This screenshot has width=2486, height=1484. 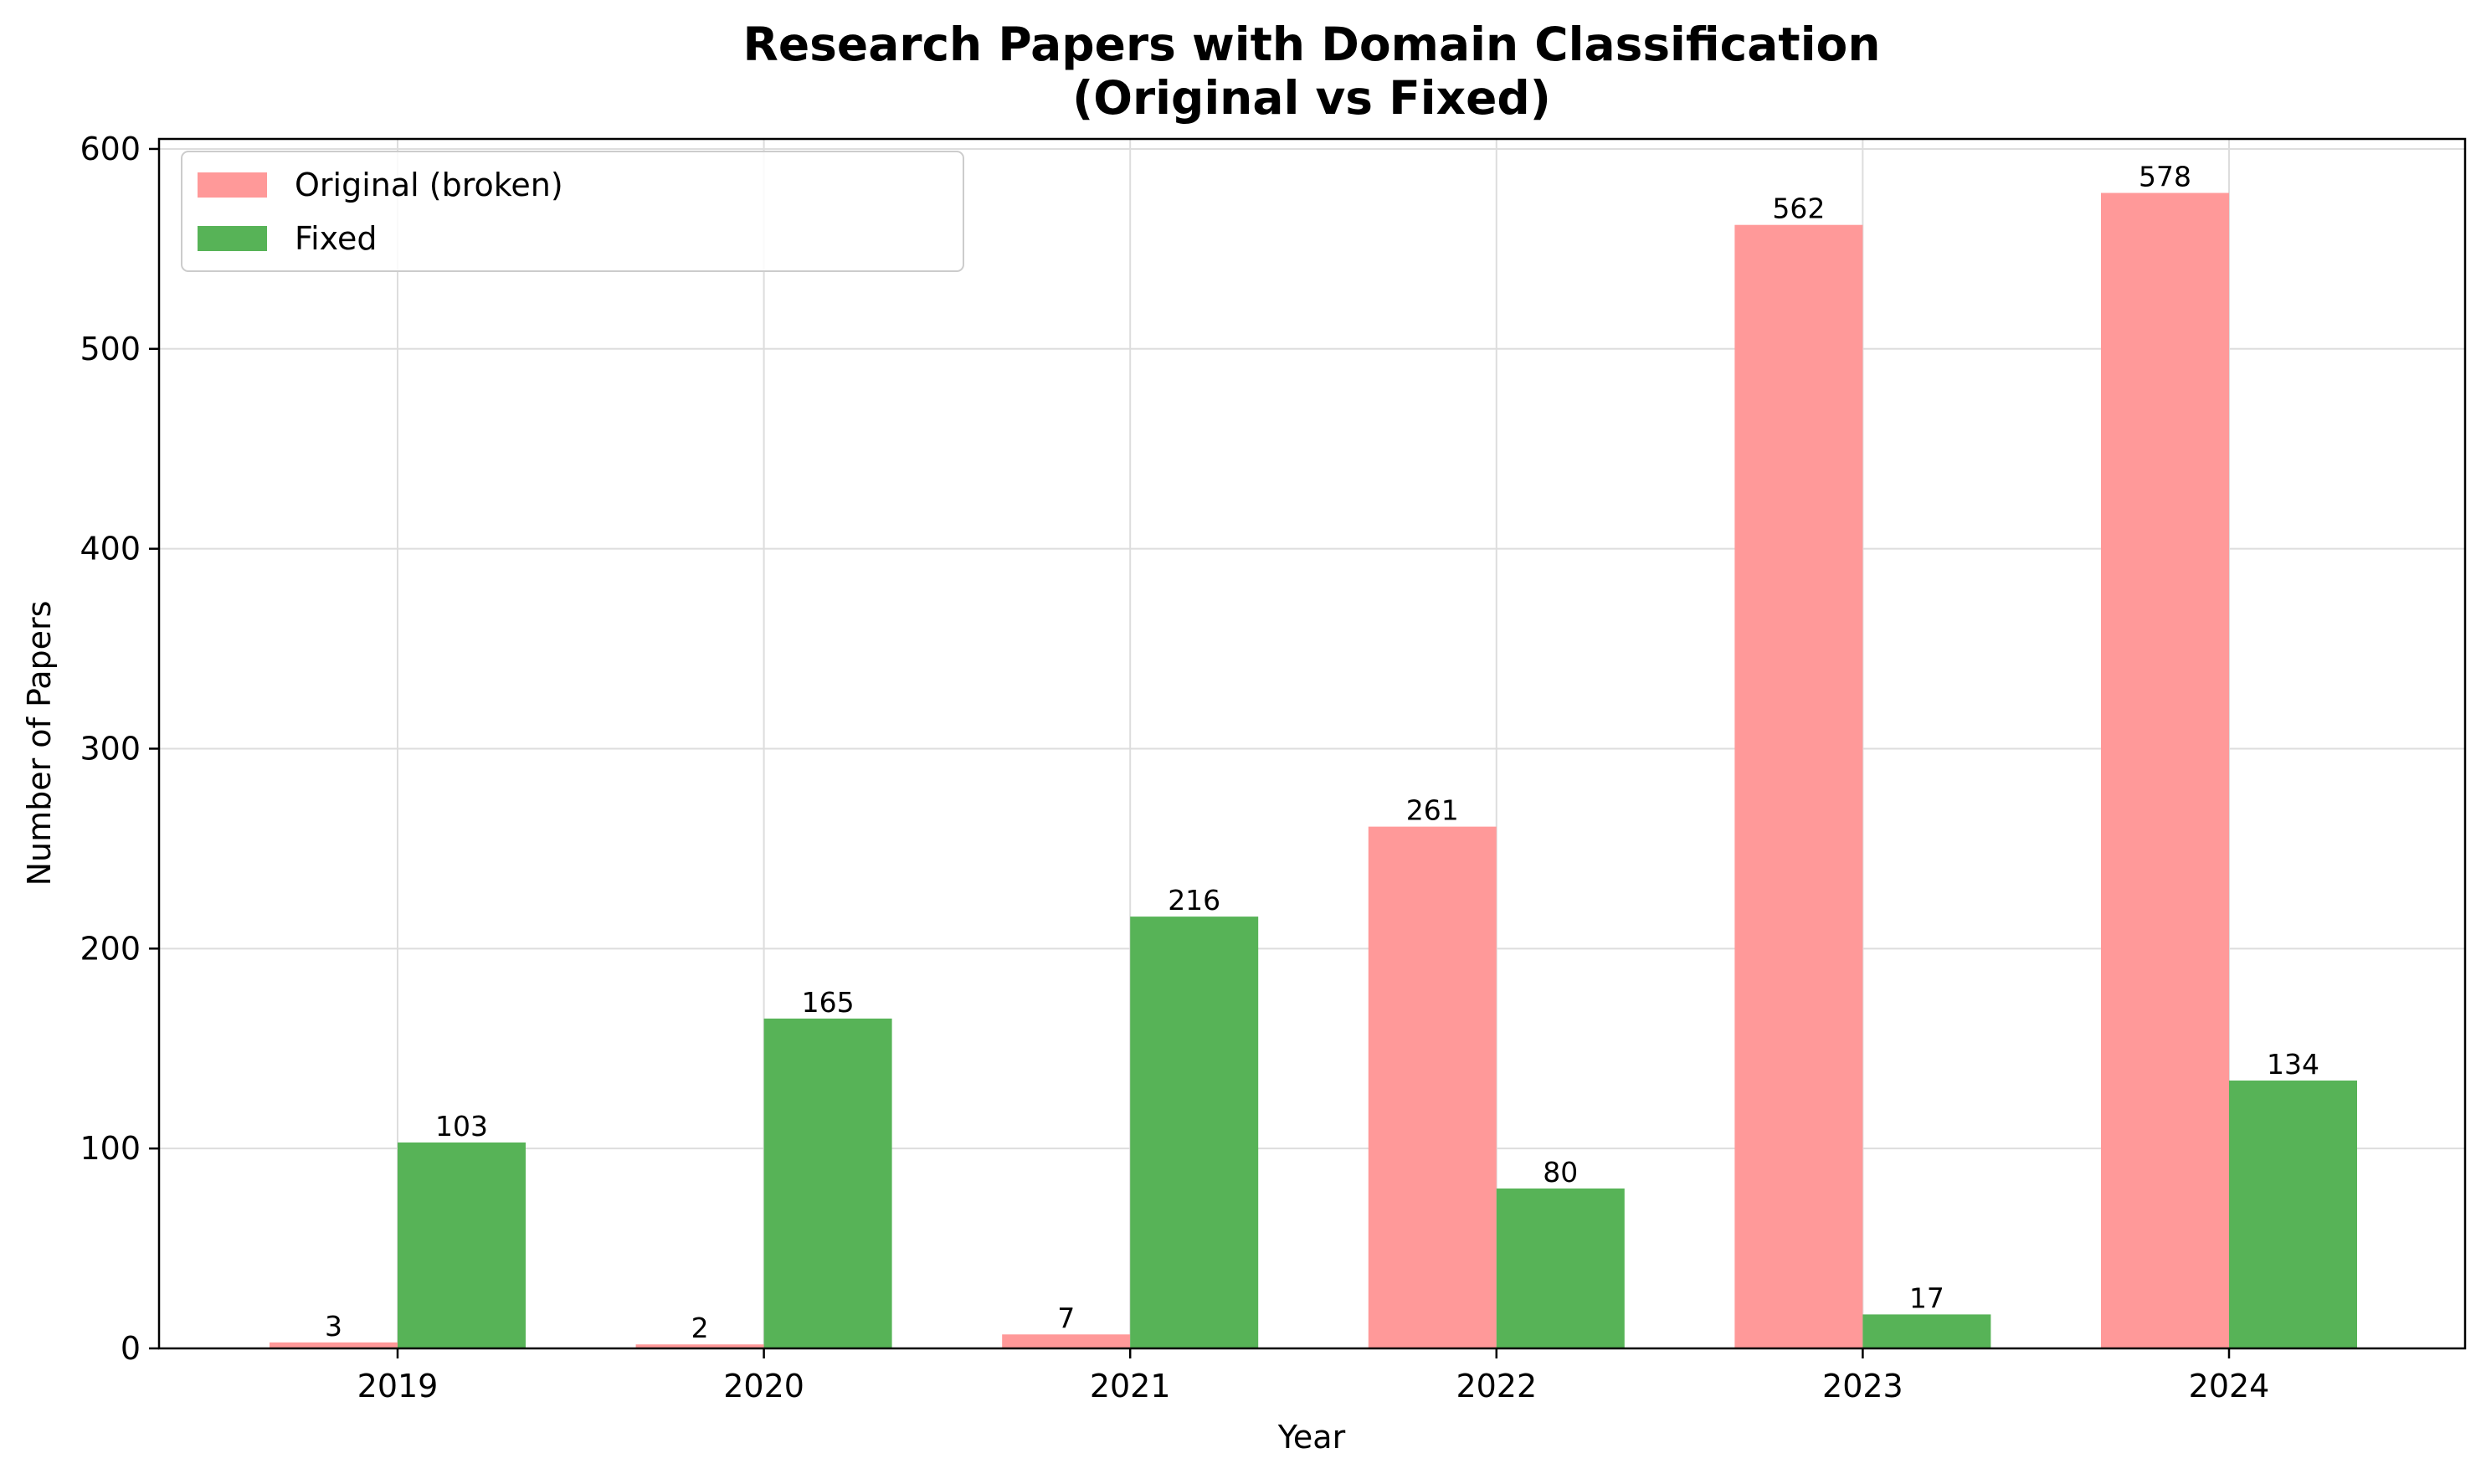 I want to click on data-label-fixed-2023: 17, so click(x=1926, y=1298).